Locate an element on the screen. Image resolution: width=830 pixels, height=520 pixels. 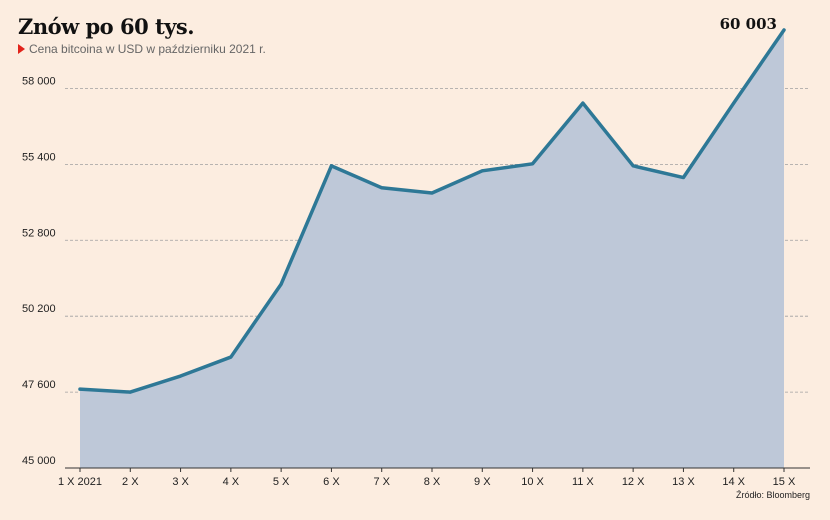
x-tick-label: 11 X is located at coordinates (583, 482).